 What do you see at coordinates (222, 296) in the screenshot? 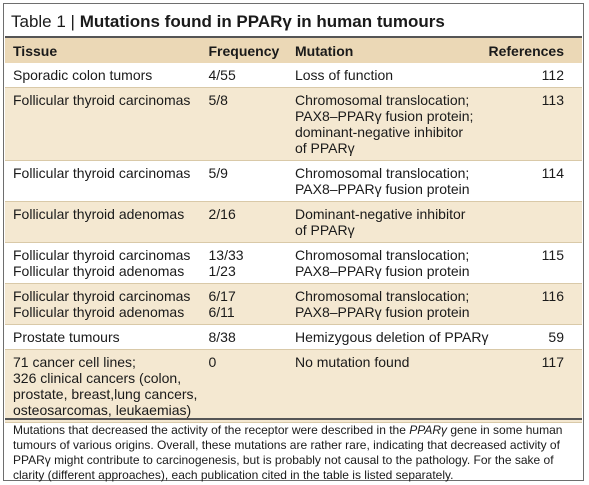
I see `cell-frequency-line: 6/17` at bounding box center [222, 296].